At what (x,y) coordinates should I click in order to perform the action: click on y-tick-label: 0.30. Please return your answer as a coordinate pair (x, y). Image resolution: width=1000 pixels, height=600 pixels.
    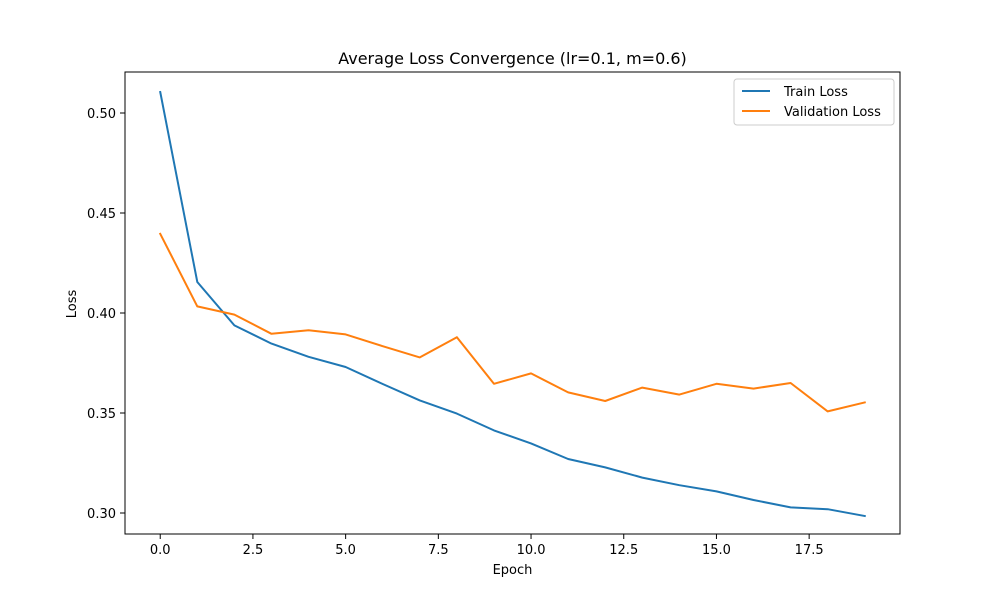
    Looking at the image, I should click on (101, 514).